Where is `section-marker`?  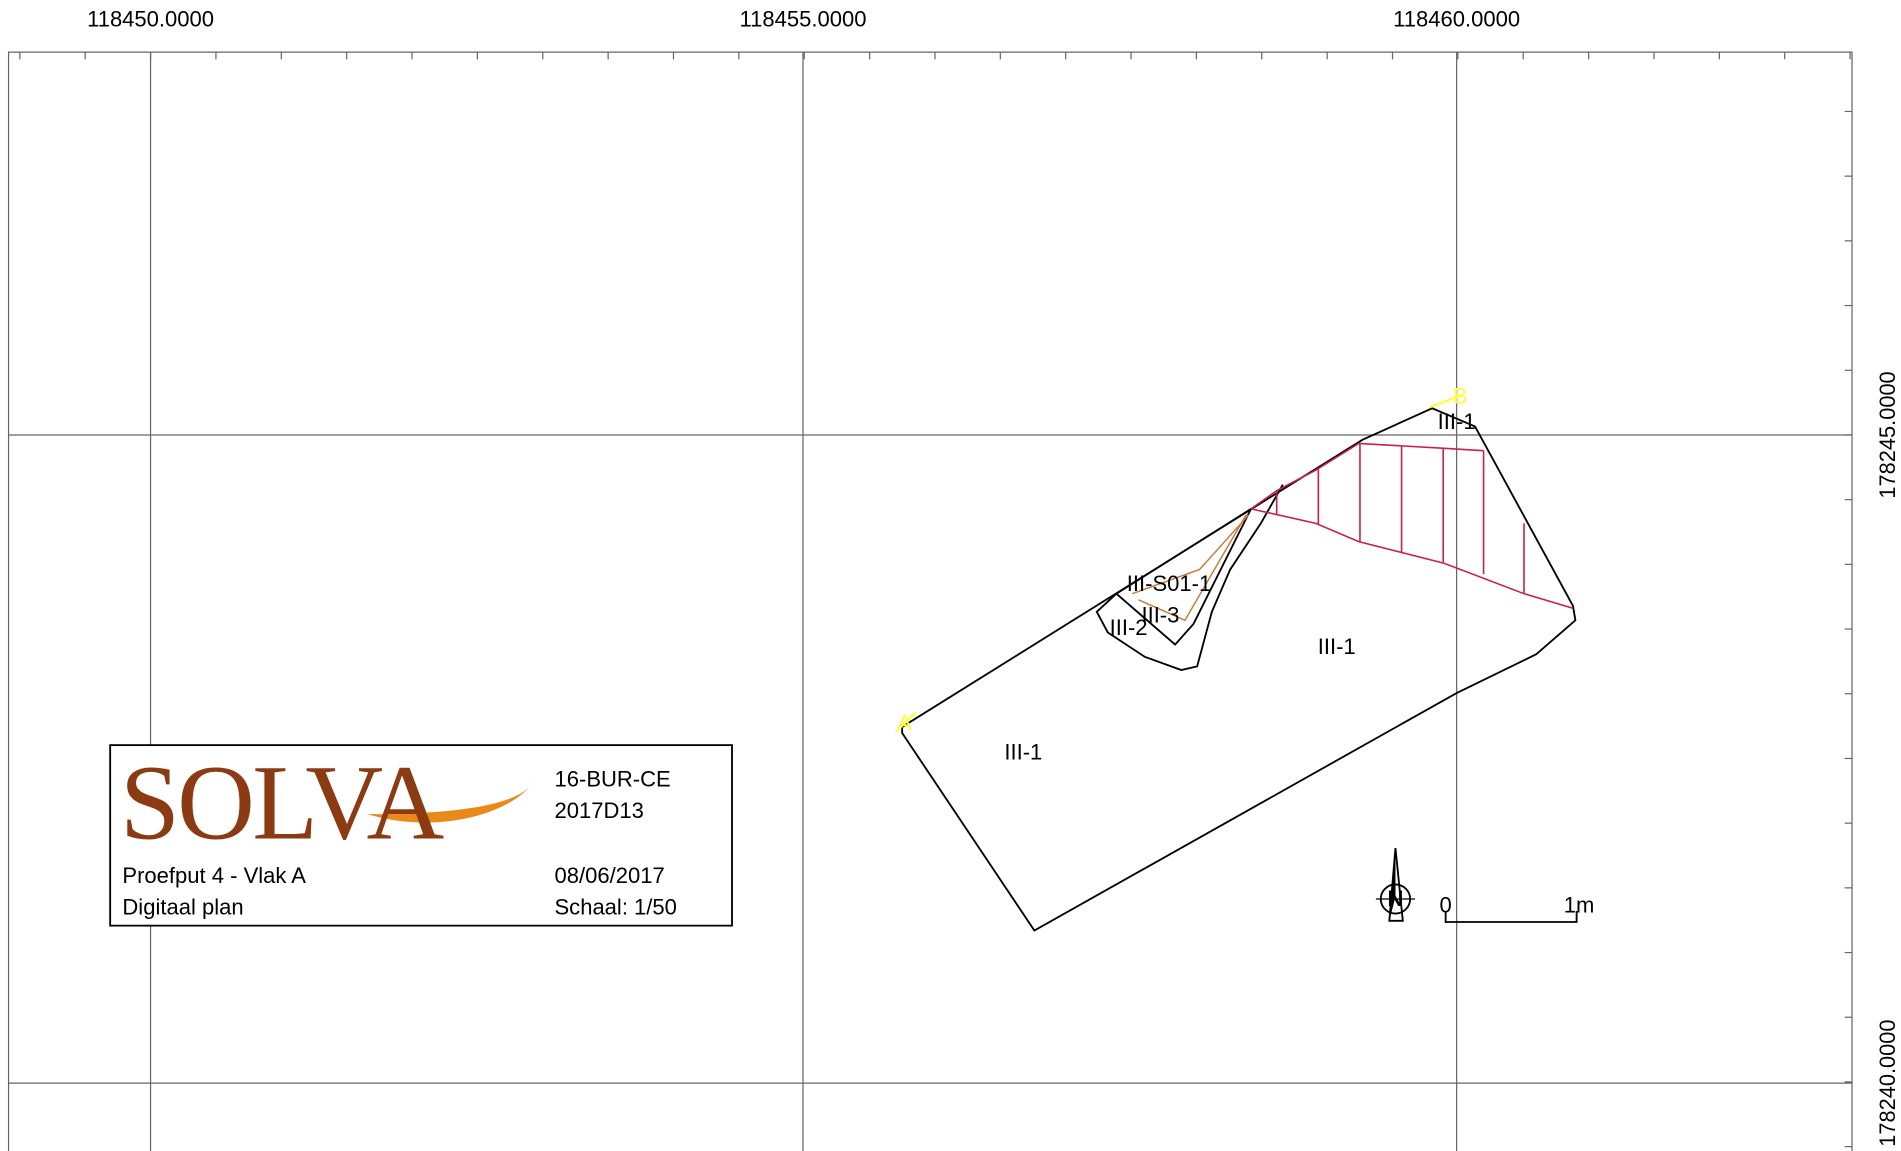 section-marker is located at coordinates (1179, 563).